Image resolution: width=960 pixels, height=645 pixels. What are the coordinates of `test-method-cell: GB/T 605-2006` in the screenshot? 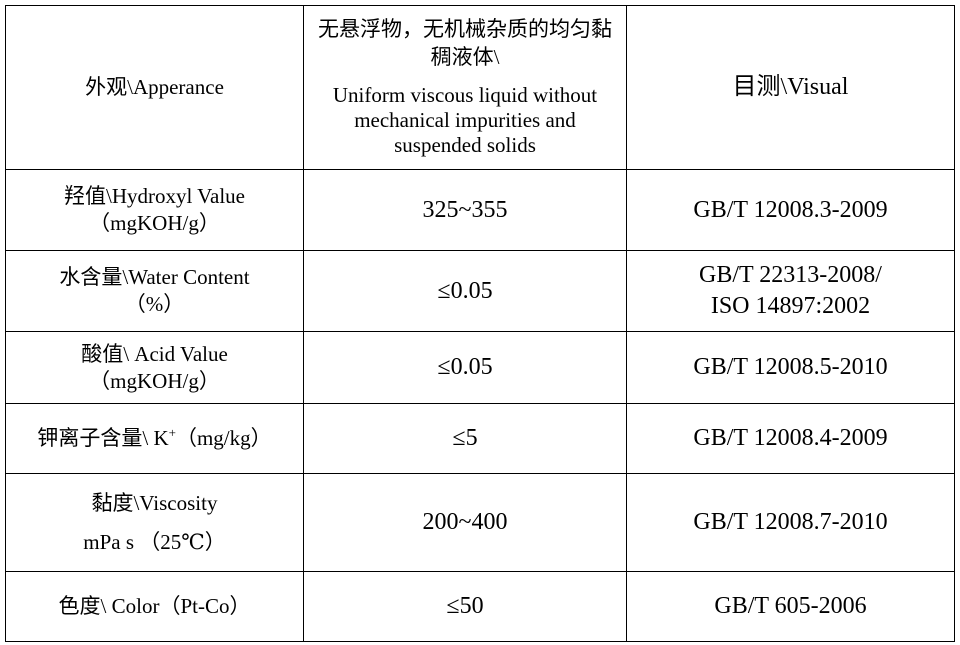 It's located at (790, 606).